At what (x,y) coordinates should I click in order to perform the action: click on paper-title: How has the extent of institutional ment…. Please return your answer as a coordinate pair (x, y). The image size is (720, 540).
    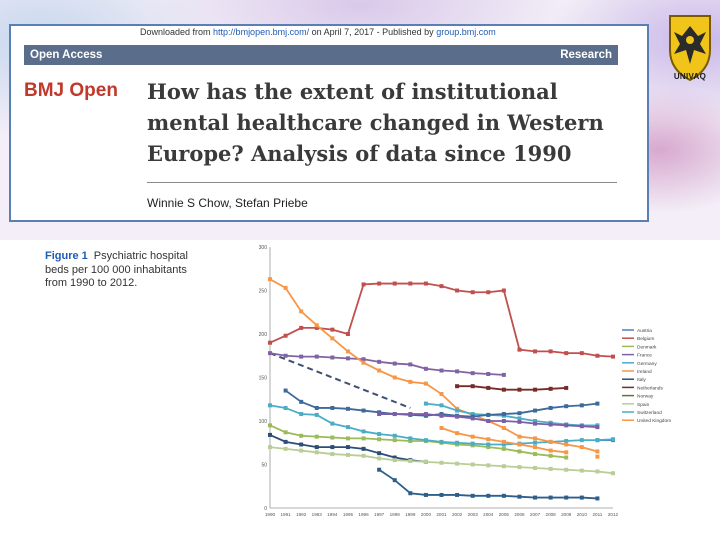
    Looking at the image, I should click on (382, 122).